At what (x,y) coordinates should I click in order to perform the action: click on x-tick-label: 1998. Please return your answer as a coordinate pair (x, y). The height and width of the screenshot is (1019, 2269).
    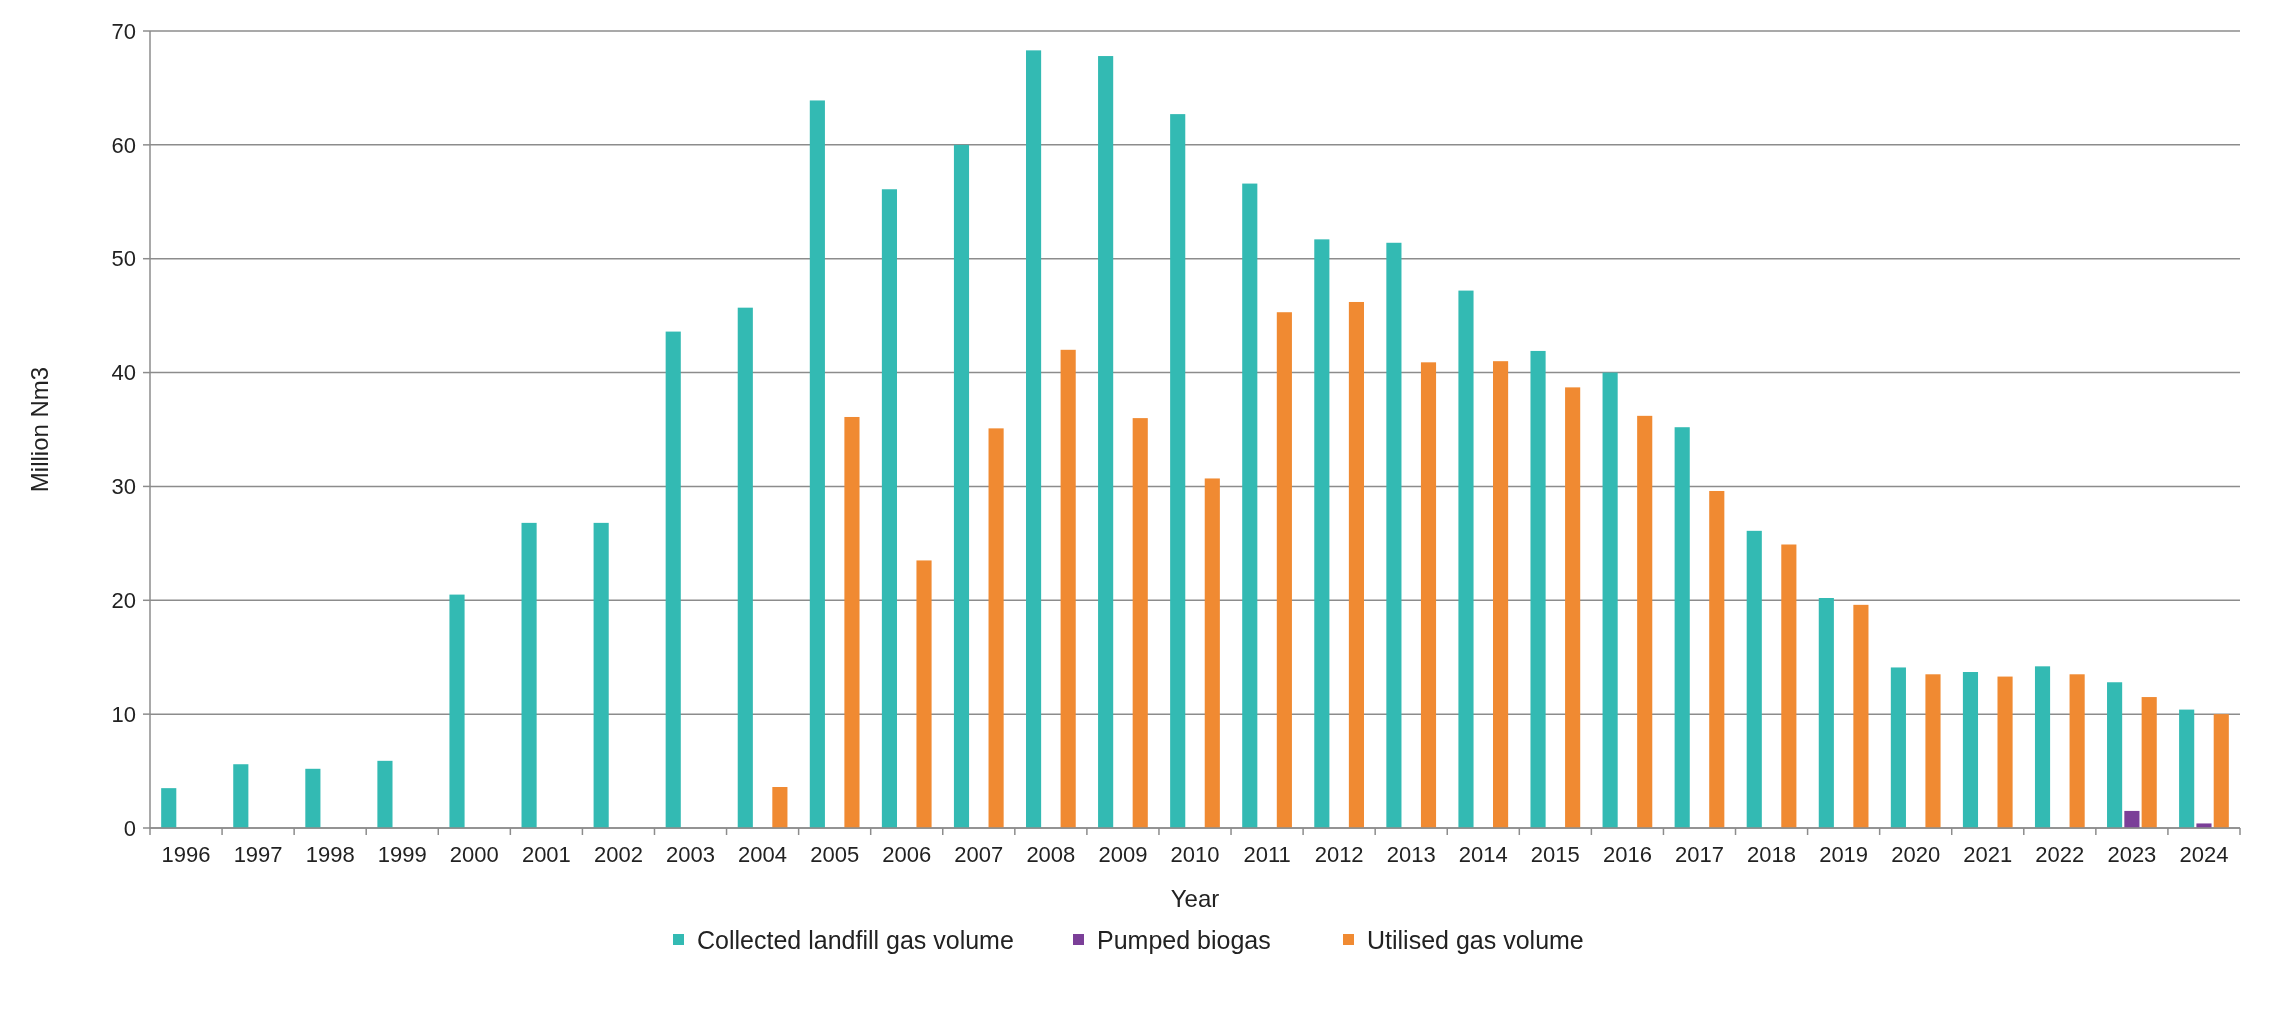
    Looking at the image, I should click on (330, 854).